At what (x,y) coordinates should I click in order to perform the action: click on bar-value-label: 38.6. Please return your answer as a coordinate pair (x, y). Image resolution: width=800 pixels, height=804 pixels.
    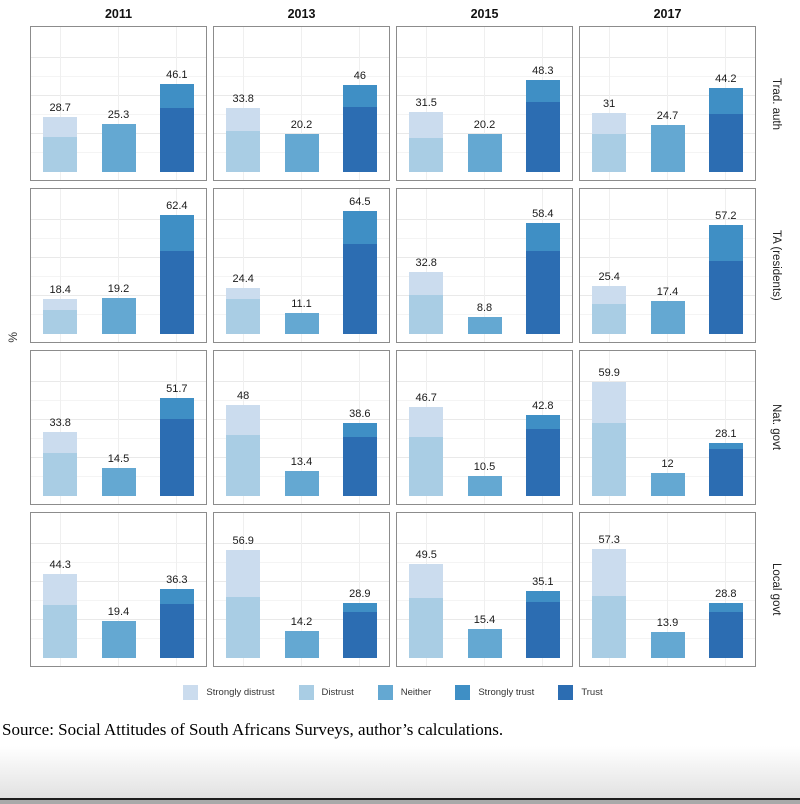
    Looking at the image, I should click on (360, 413).